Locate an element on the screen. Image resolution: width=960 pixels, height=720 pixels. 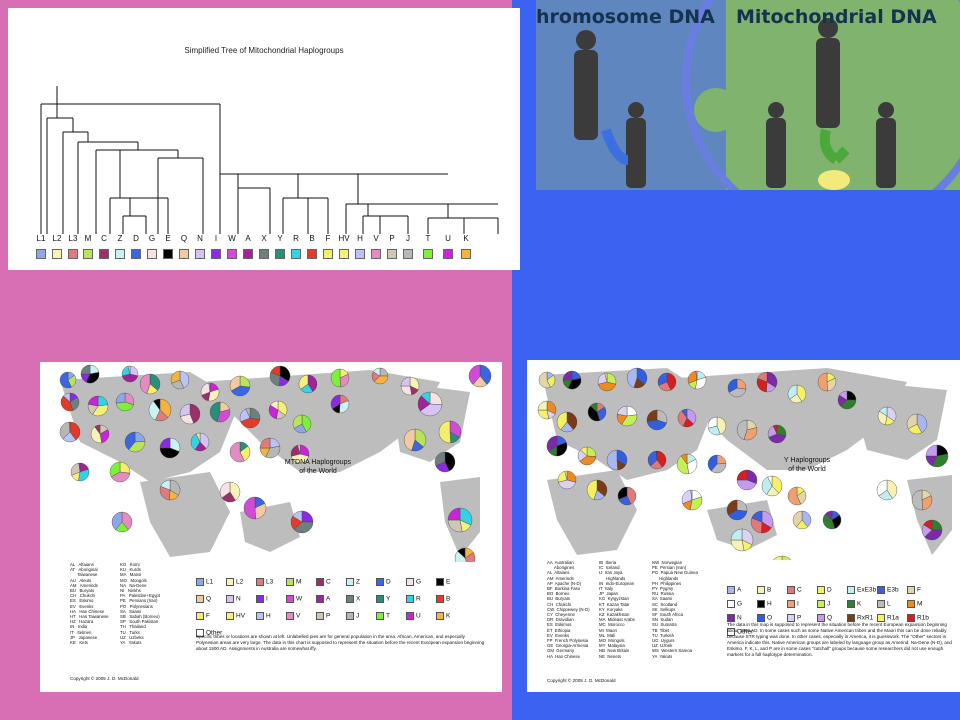
haplogroup-label: N is located at coordinates (739, 618).